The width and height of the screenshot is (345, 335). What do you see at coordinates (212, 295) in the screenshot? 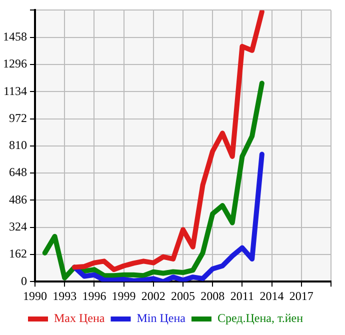
I see `x-tick-label: 2008` at bounding box center [212, 295].